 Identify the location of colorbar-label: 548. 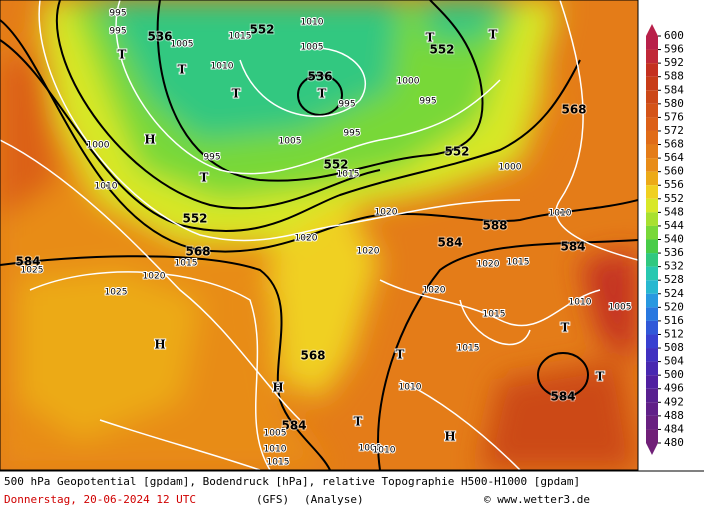
(674, 211).